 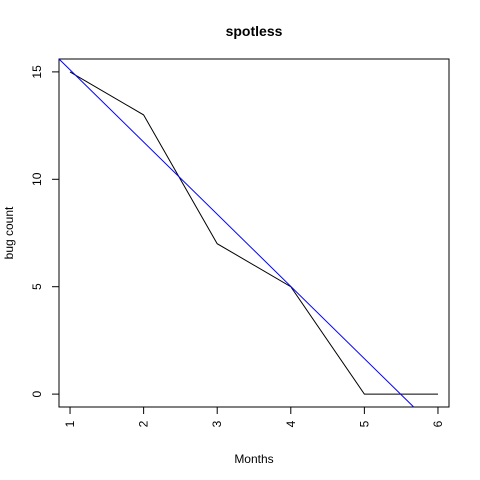 I want to click on y-tick-label: 10, so click(x=37, y=179).